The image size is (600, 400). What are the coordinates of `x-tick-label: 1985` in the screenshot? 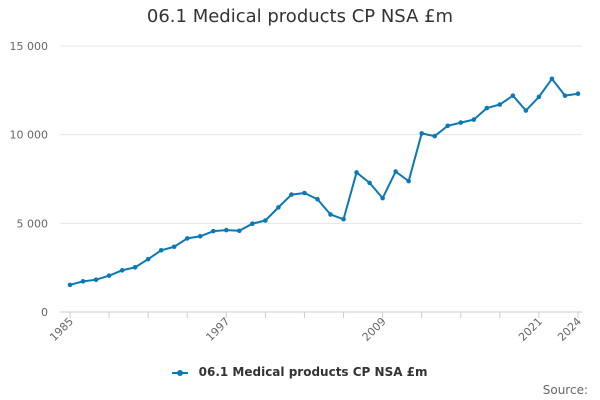 It's located at (61, 329).